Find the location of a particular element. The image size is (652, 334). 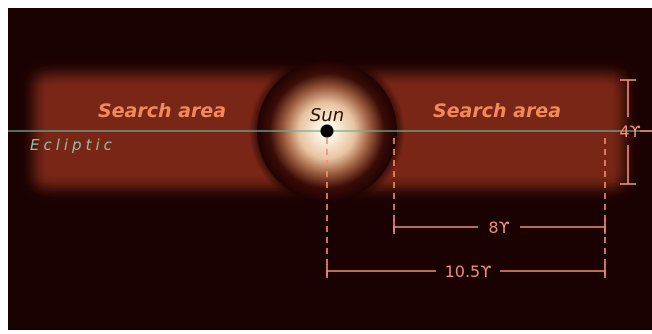

dim-inner-label: 8ϒ is located at coordinates (498, 227).